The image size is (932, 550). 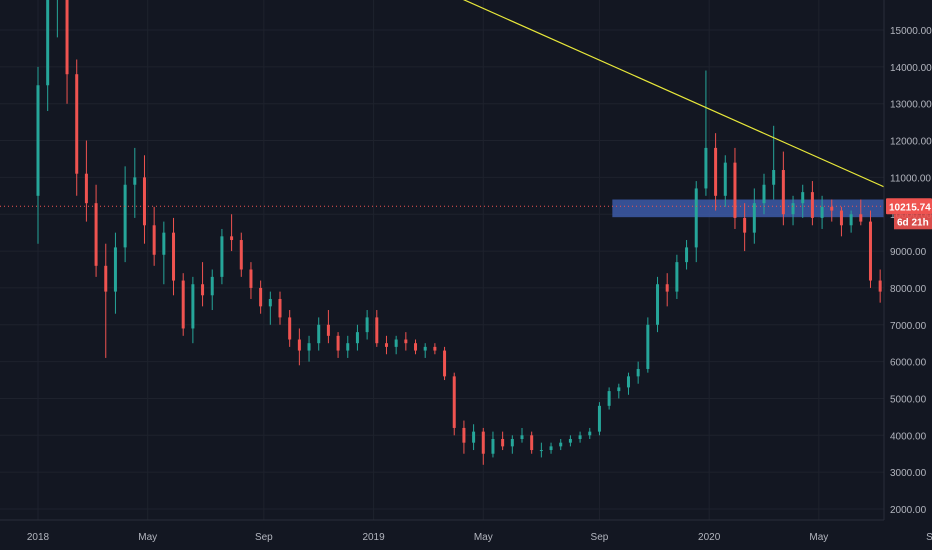 I want to click on price-tick-label: 4000.00, so click(x=908, y=436).